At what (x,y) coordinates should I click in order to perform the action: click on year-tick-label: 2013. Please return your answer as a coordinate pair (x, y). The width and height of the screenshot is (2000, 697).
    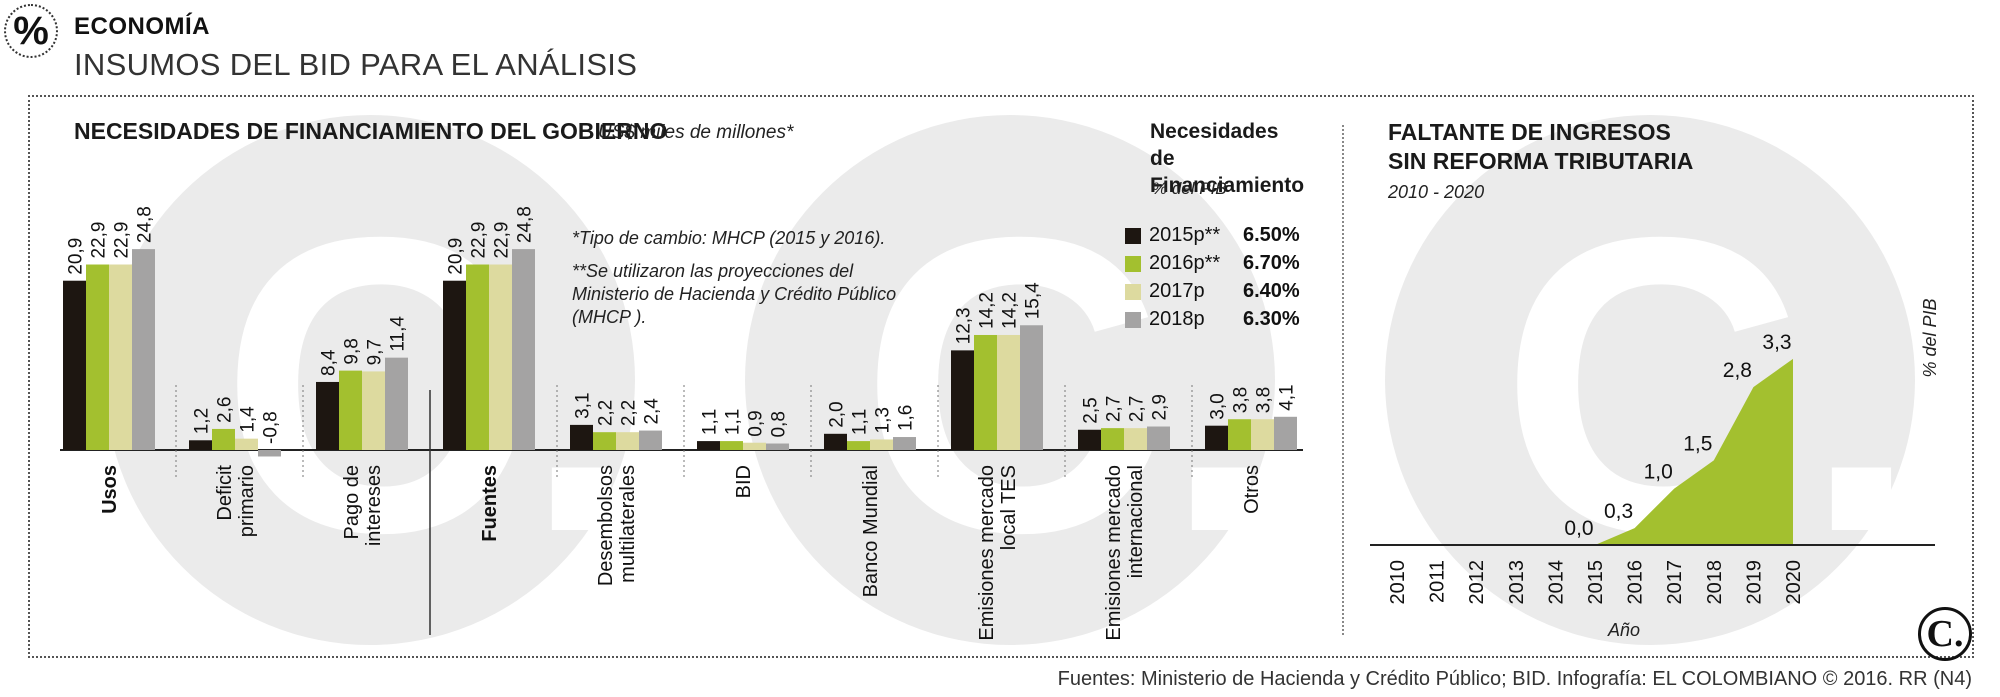
    Looking at the image, I should click on (1517, 582).